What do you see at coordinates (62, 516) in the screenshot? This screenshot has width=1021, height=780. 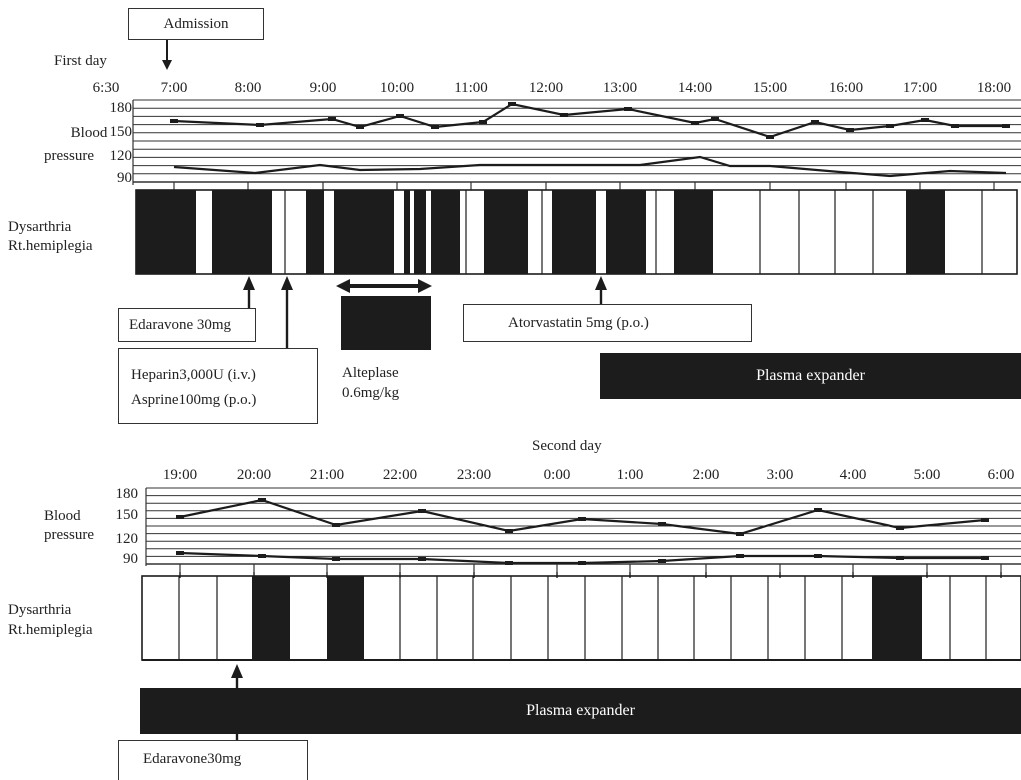 I see `bp-label-day2-line1: Blood` at bounding box center [62, 516].